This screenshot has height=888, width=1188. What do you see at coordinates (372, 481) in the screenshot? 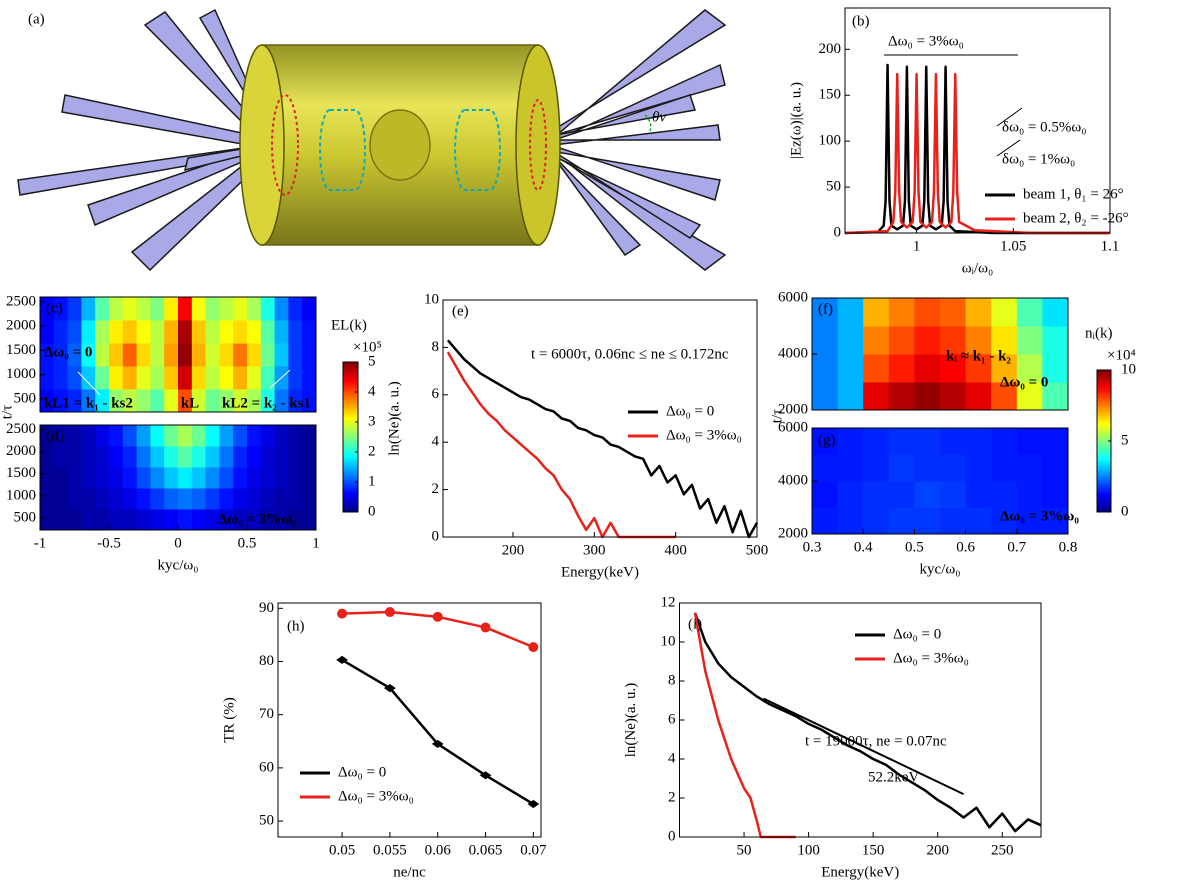
I see `colorbar-tick-label: 1` at bounding box center [372, 481].